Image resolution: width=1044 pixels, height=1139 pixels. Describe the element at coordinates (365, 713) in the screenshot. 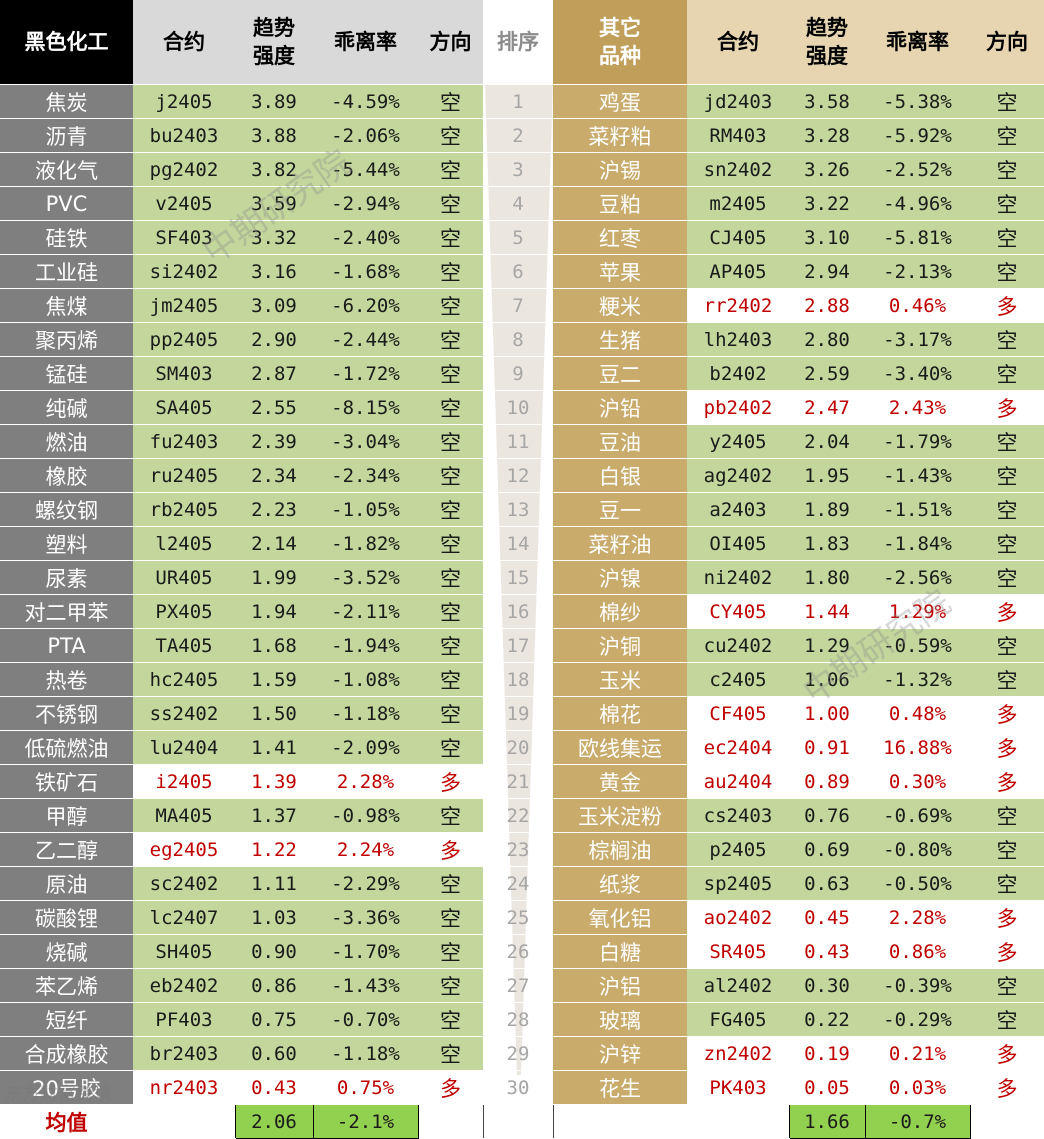

I see `left-deviation-rate: -1.18%` at that location.